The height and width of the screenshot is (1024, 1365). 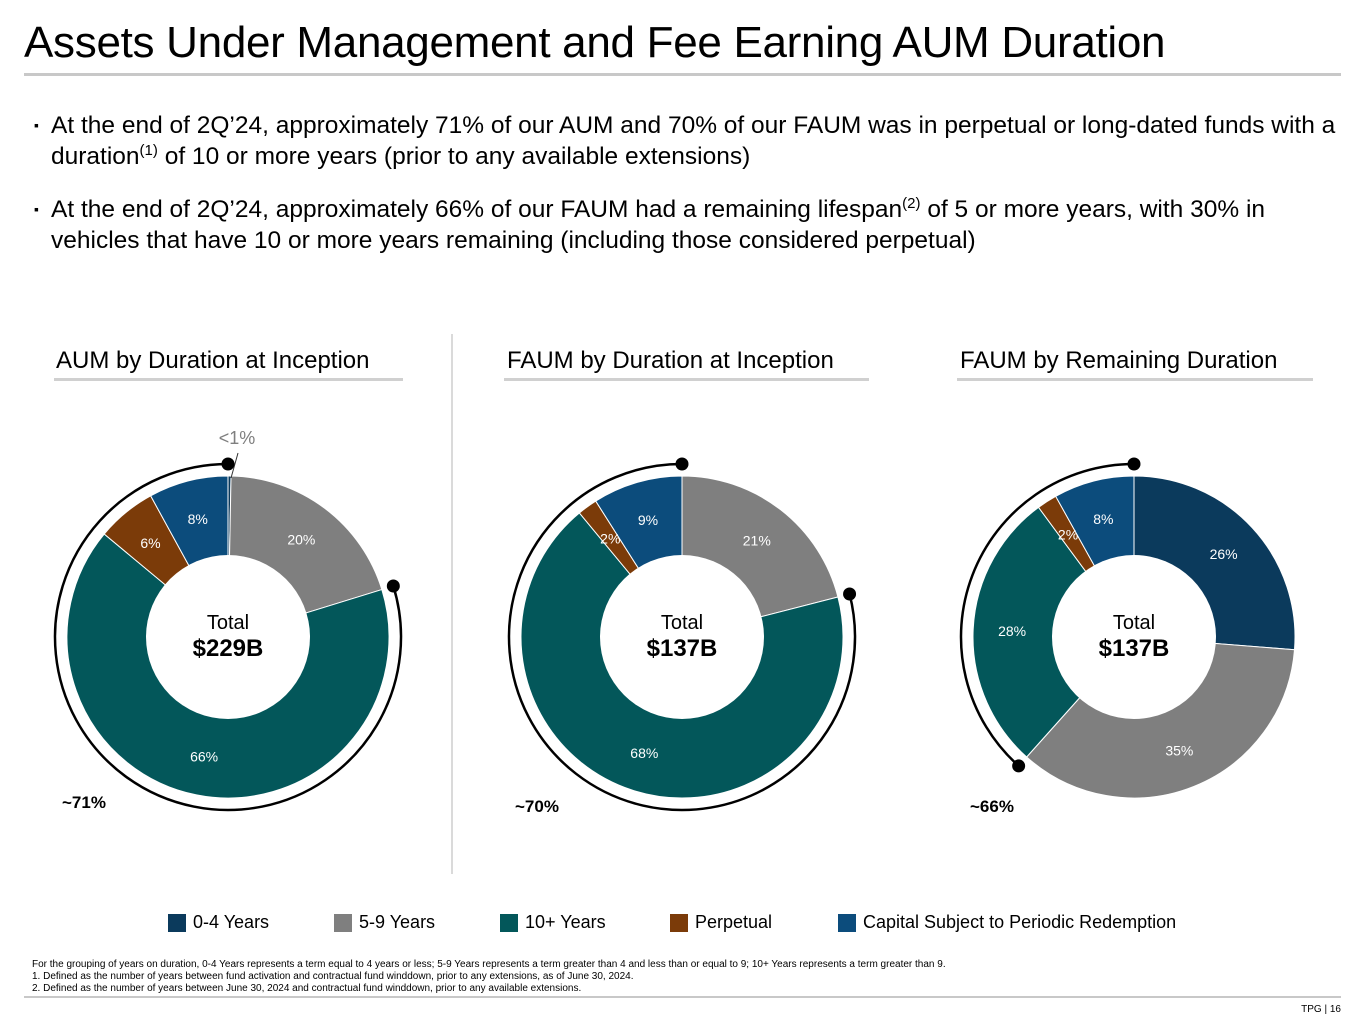 What do you see at coordinates (911, 203) in the screenshot?
I see `footnote-ref-2: (2)` at bounding box center [911, 203].